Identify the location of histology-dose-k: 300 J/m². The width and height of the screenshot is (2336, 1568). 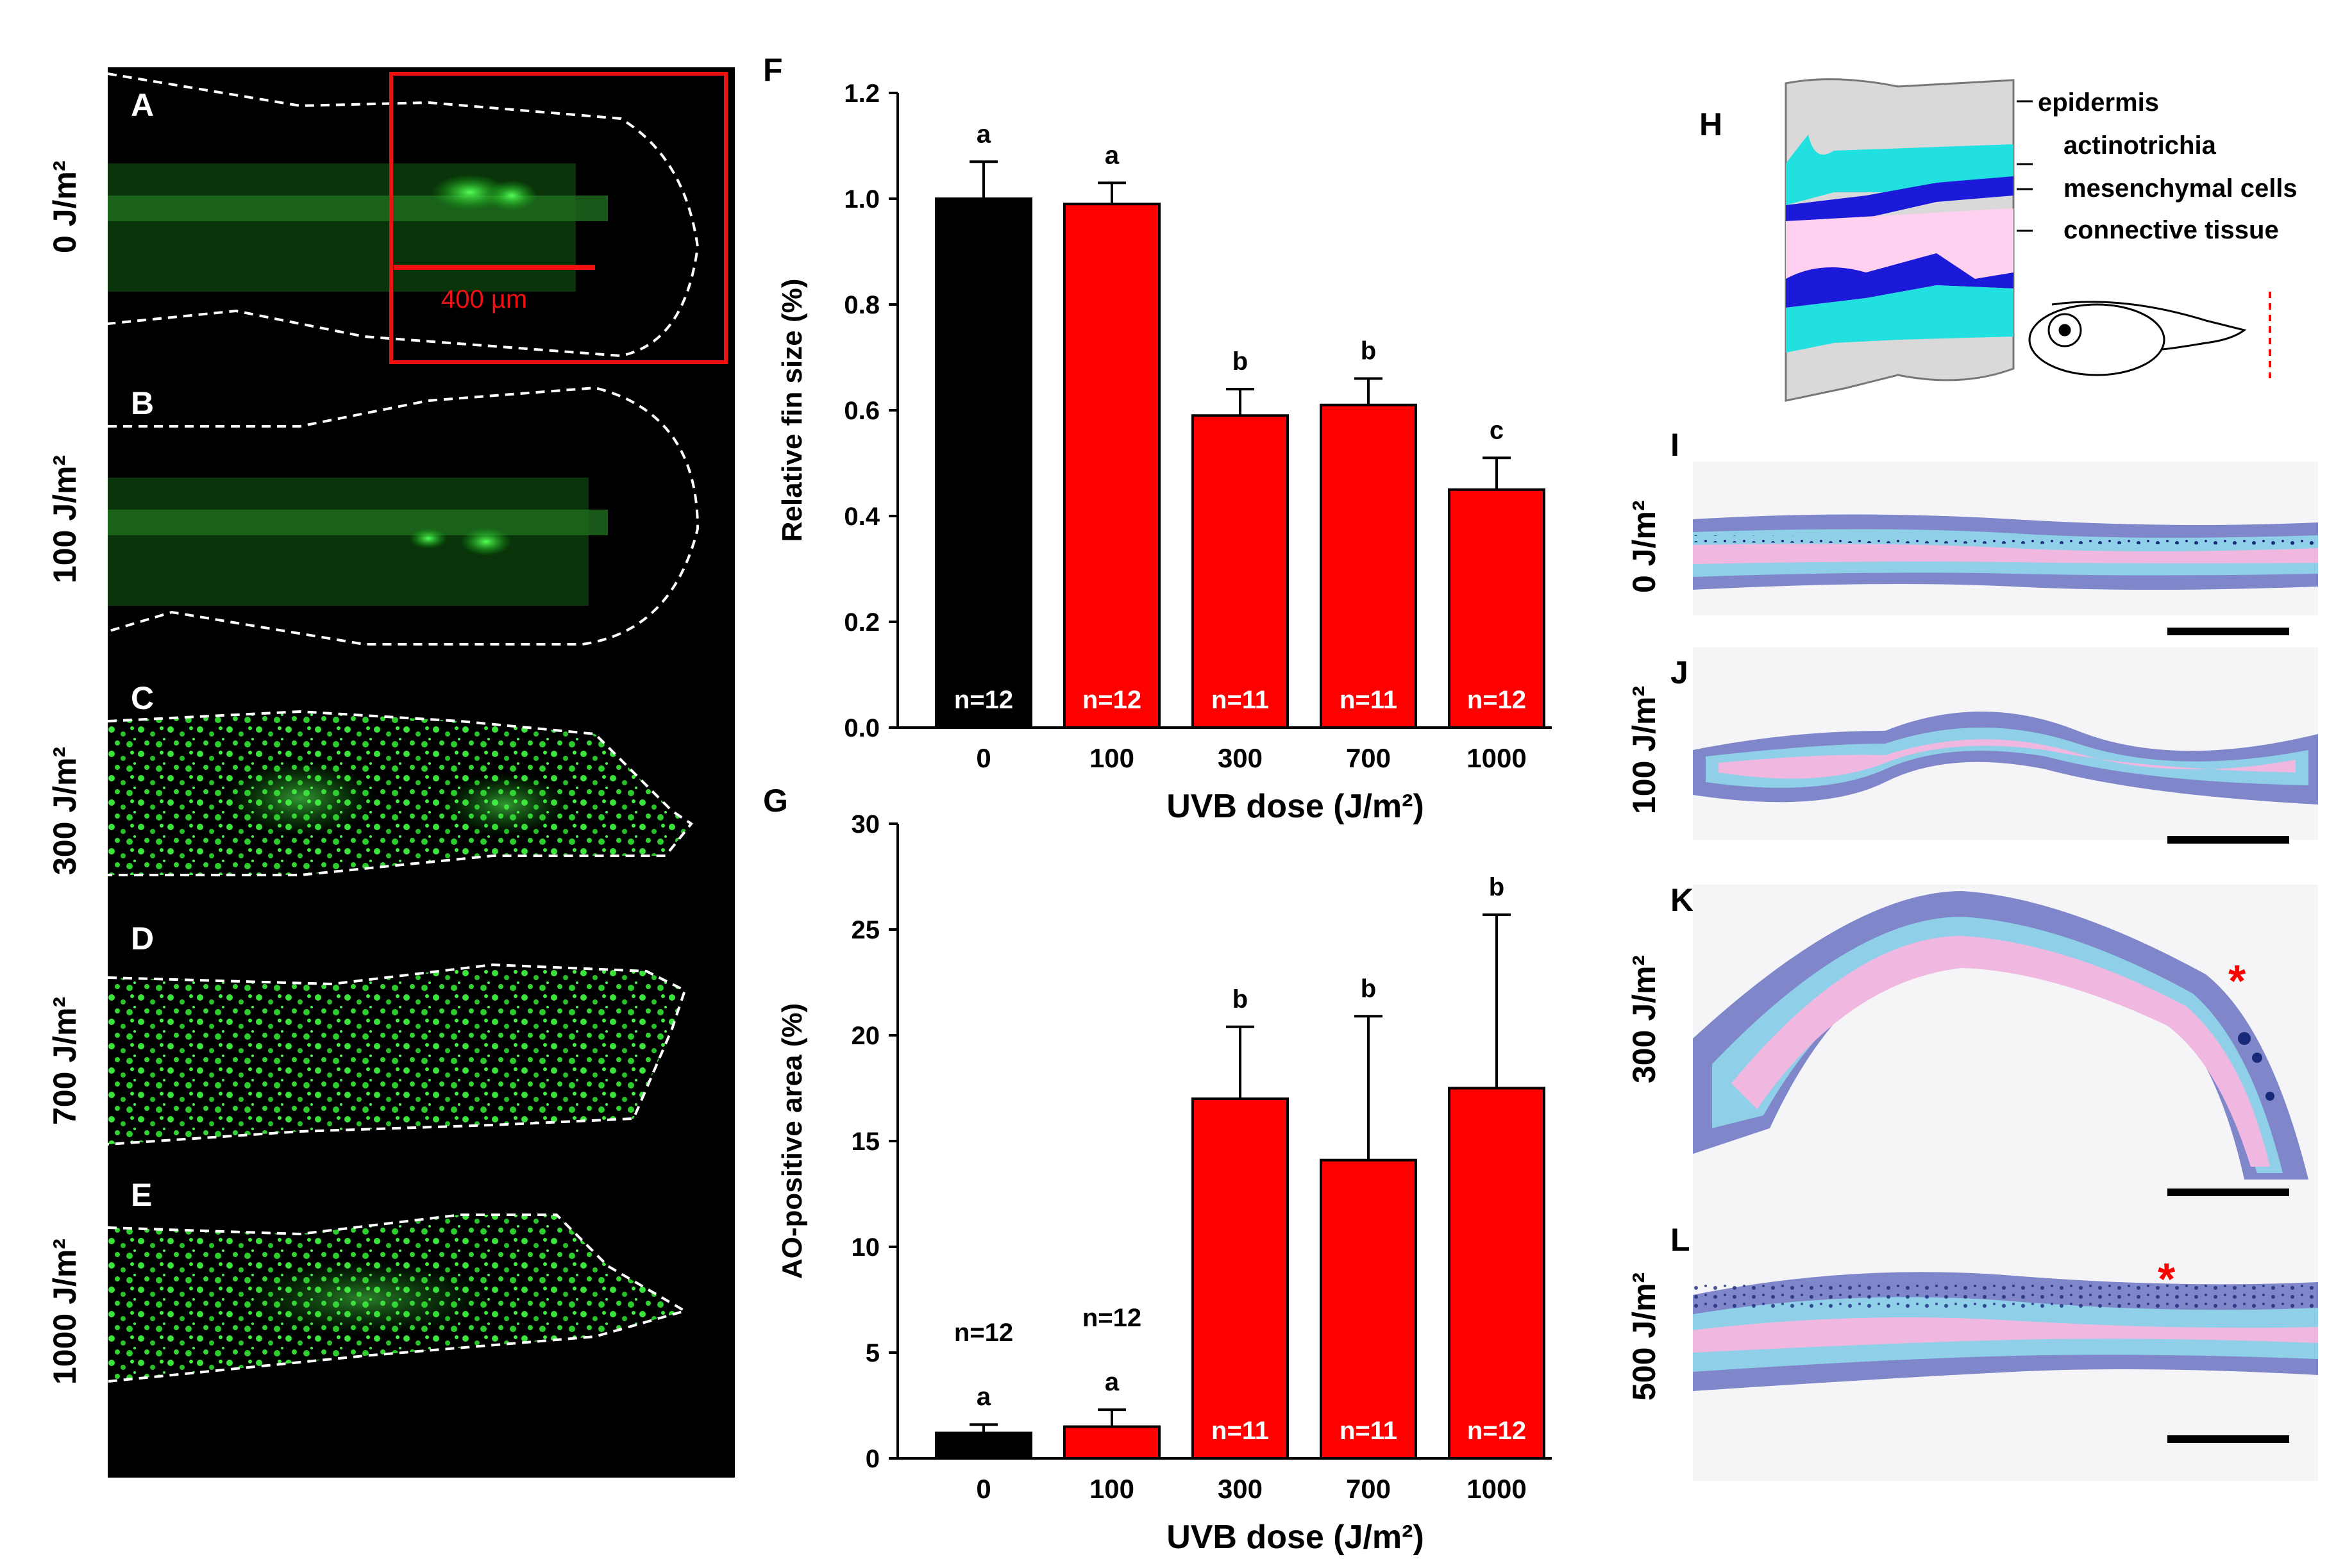
(1644, 1019).